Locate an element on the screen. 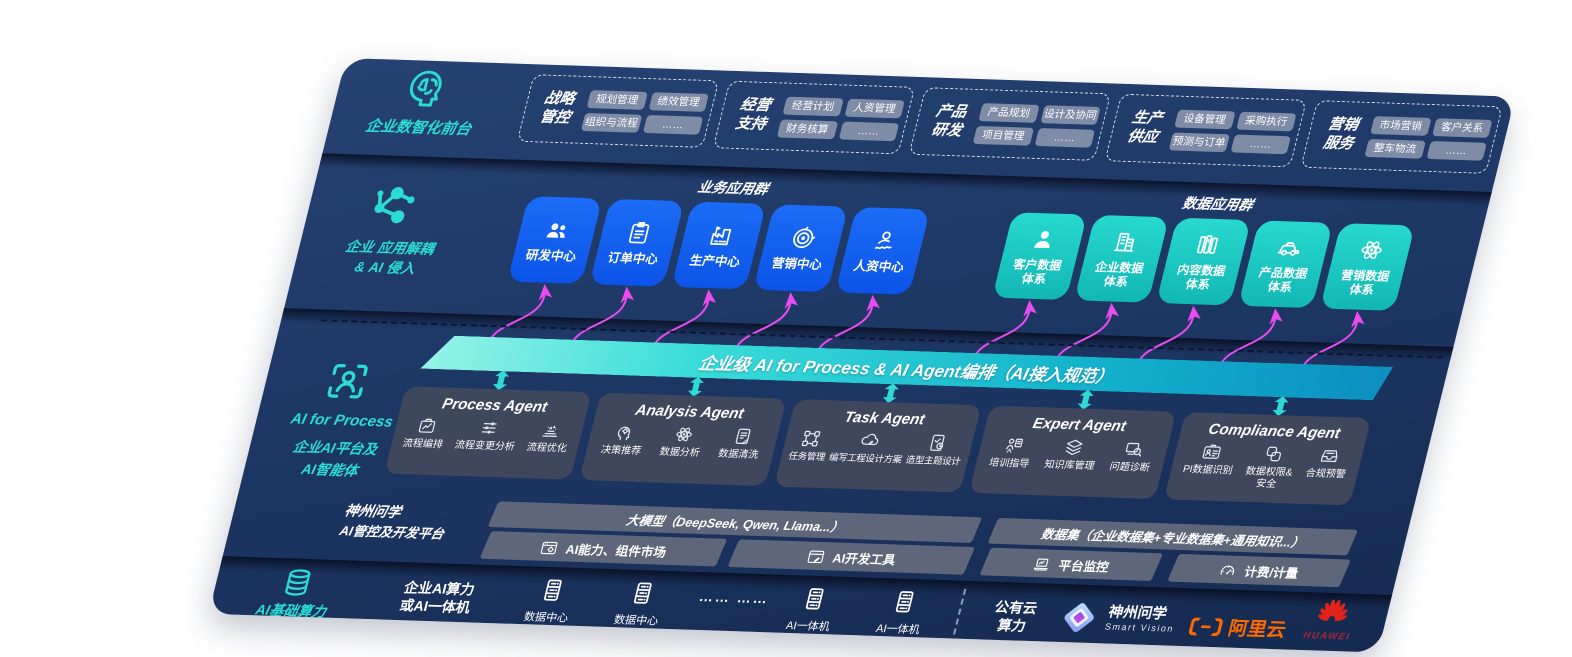  module-chip: 客户关系 is located at coordinates (1462, 127).